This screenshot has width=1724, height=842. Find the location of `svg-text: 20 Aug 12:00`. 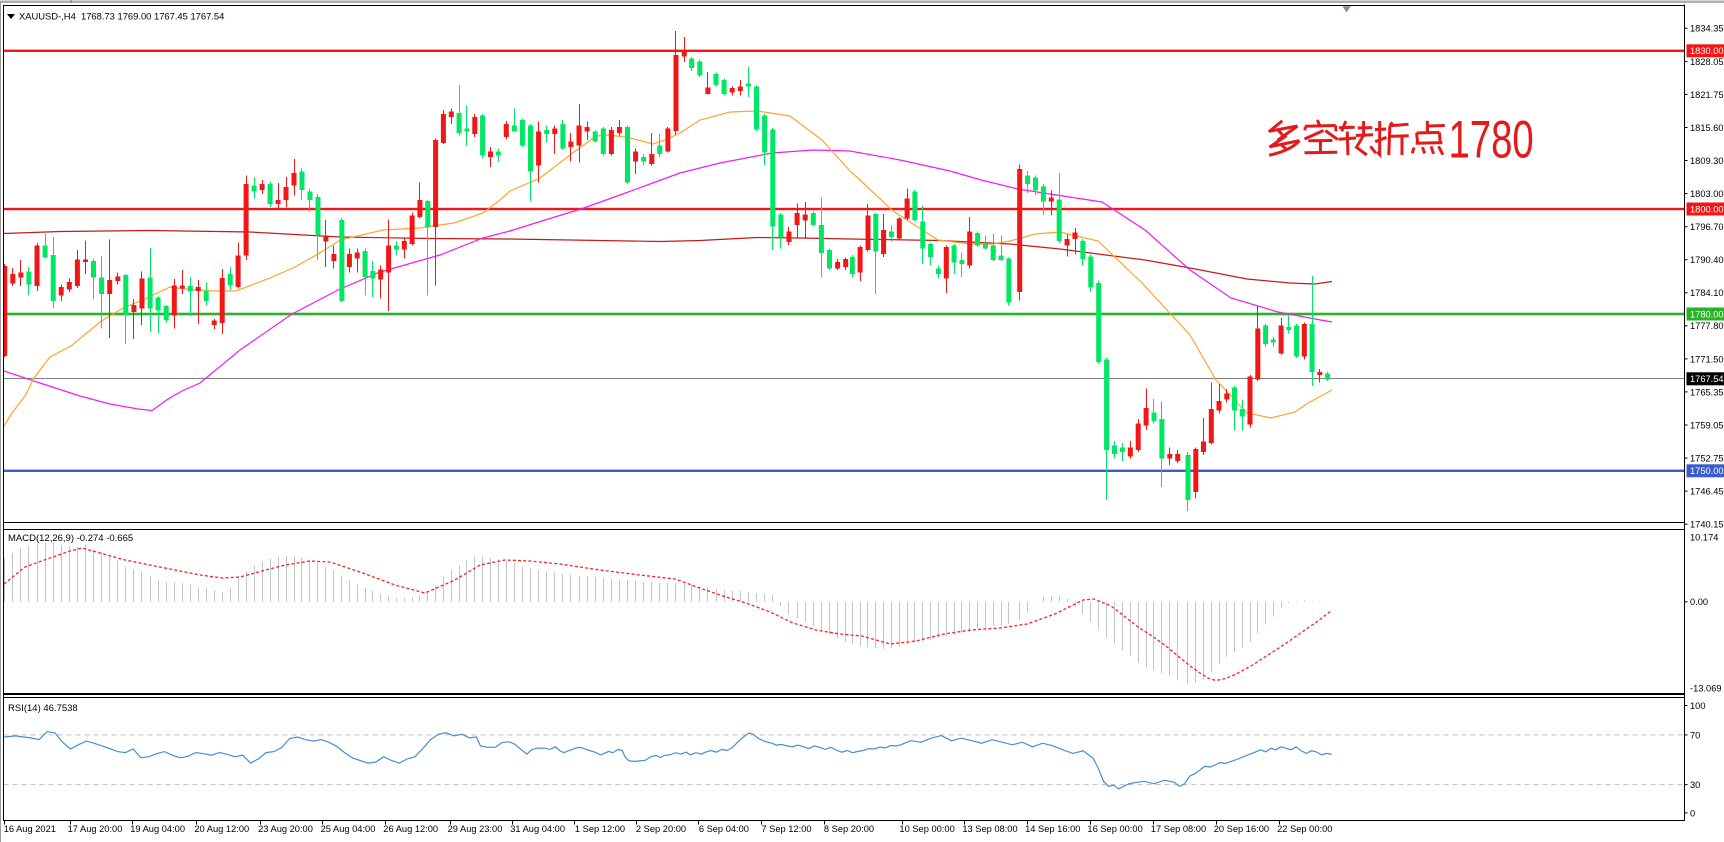

svg-text: 20 Aug 12:00 is located at coordinates (221, 829).